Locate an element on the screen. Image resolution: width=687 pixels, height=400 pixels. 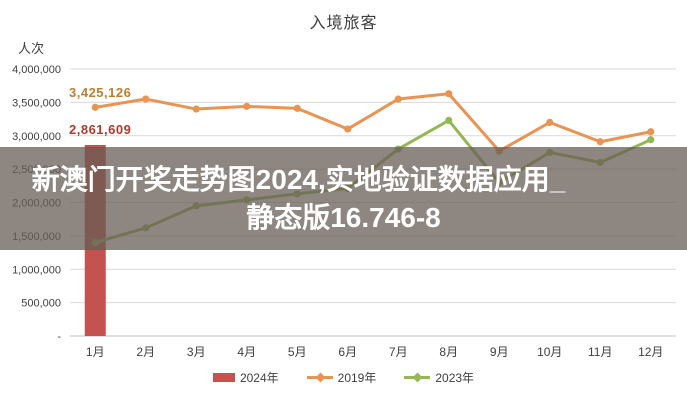
x-tick-label: 7月 is located at coordinates (398, 352).